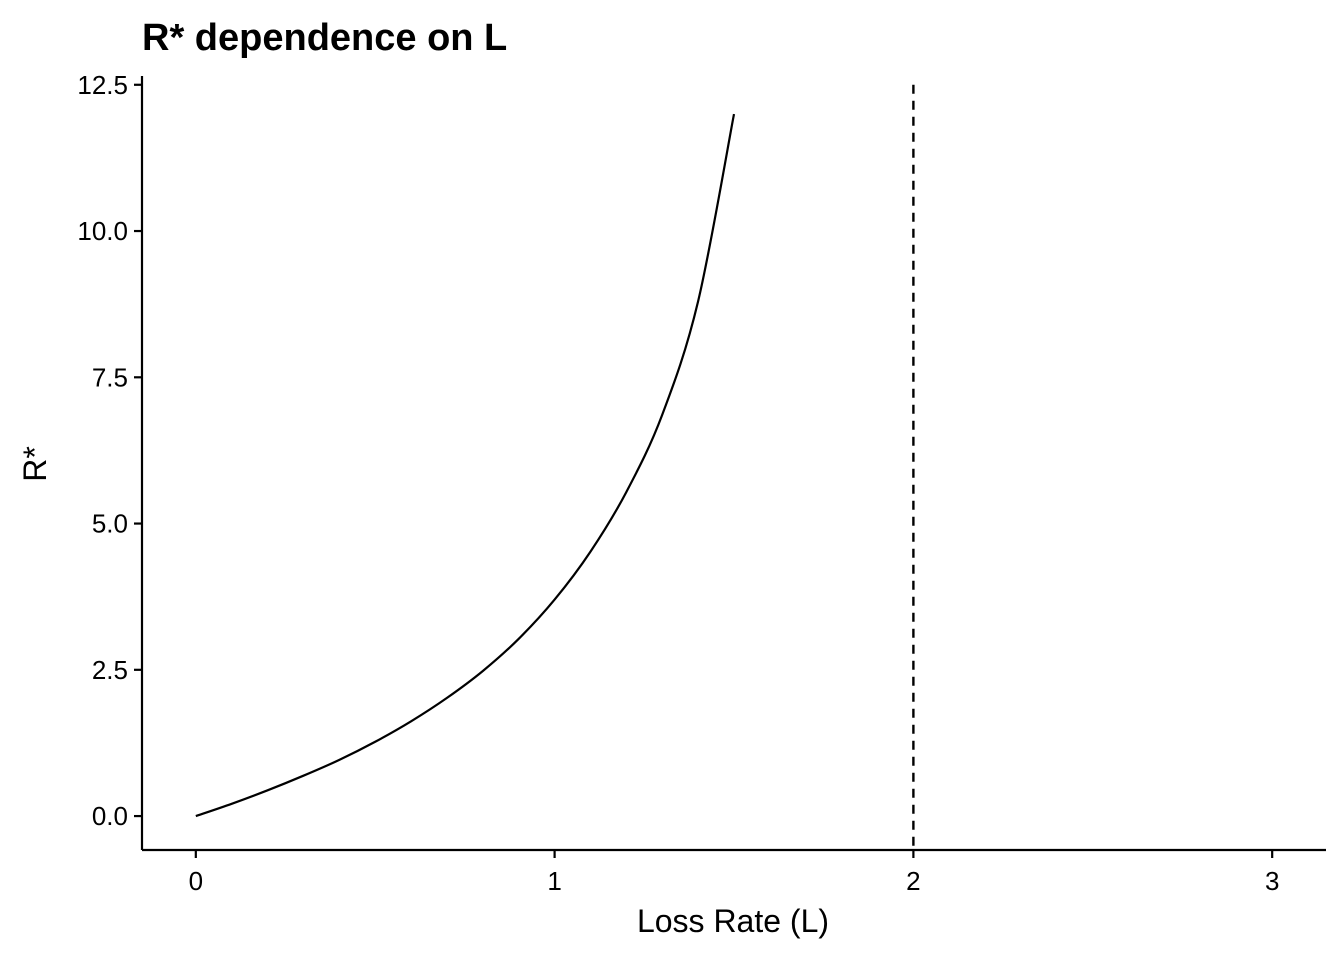  I want to click on y-tick-label: 7.5, so click(110, 377).